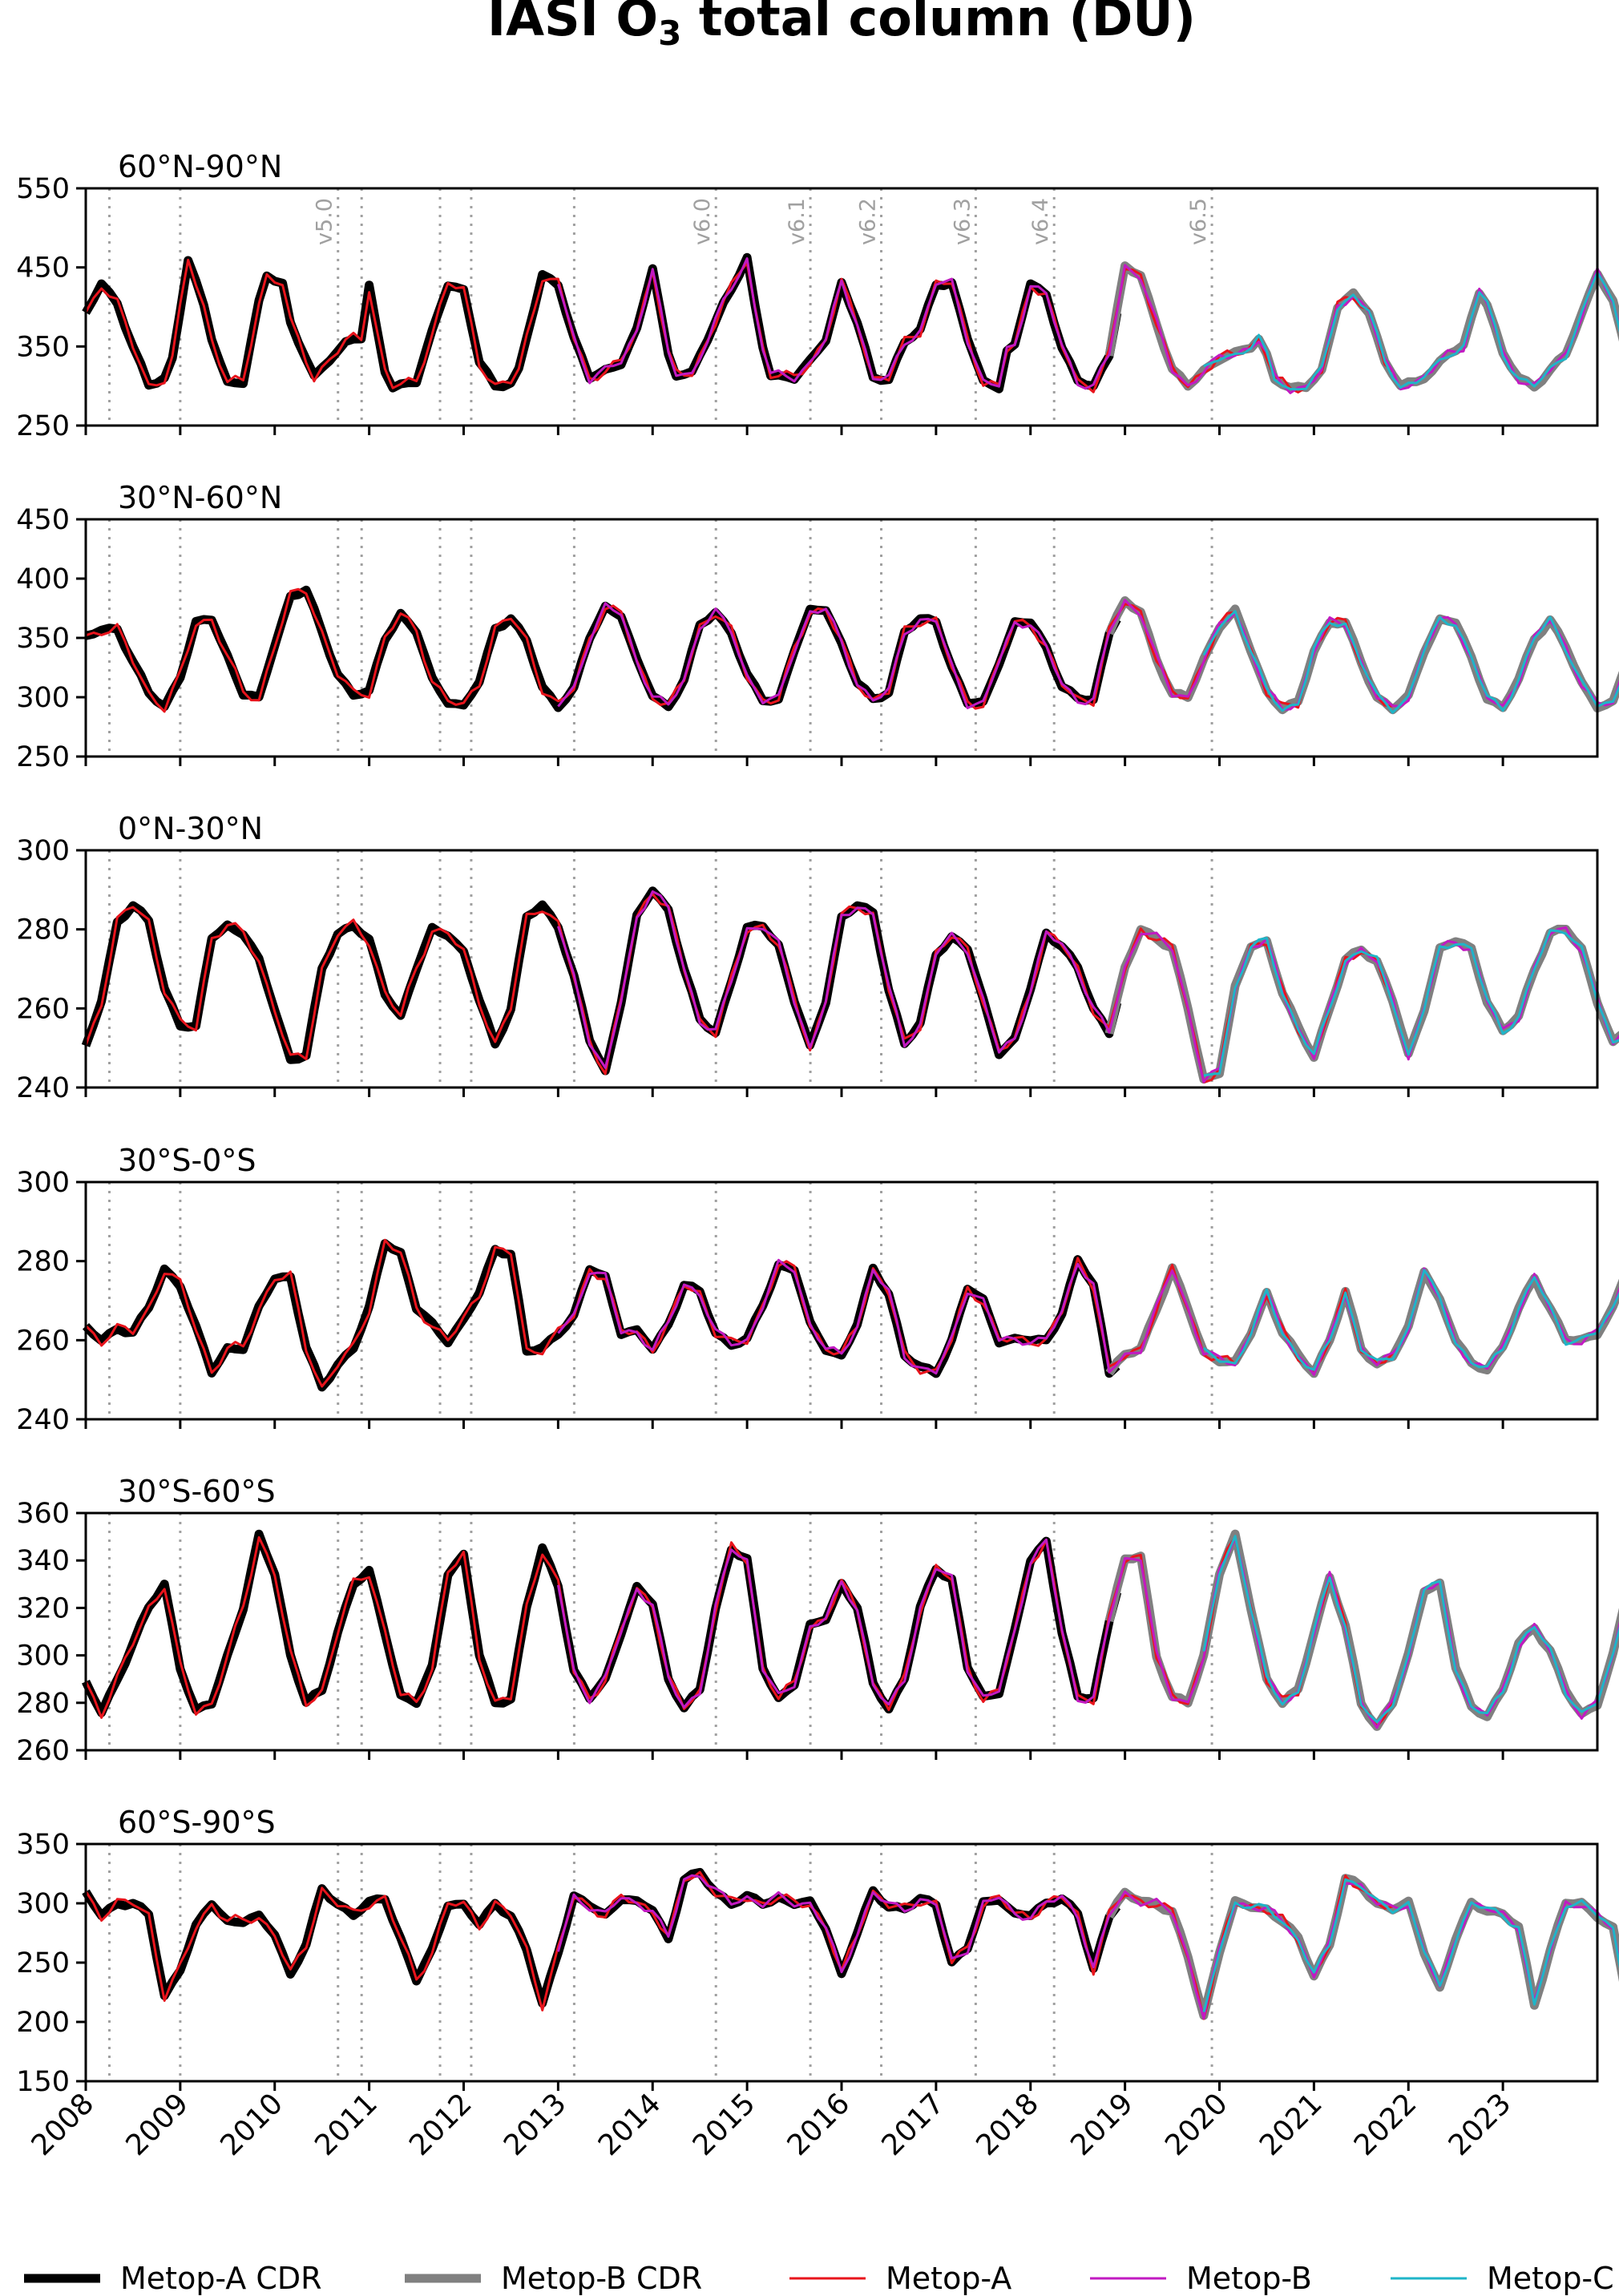 The image size is (1619, 2296). I want to click on x-tick-label: 2014, so click(630, 2124).